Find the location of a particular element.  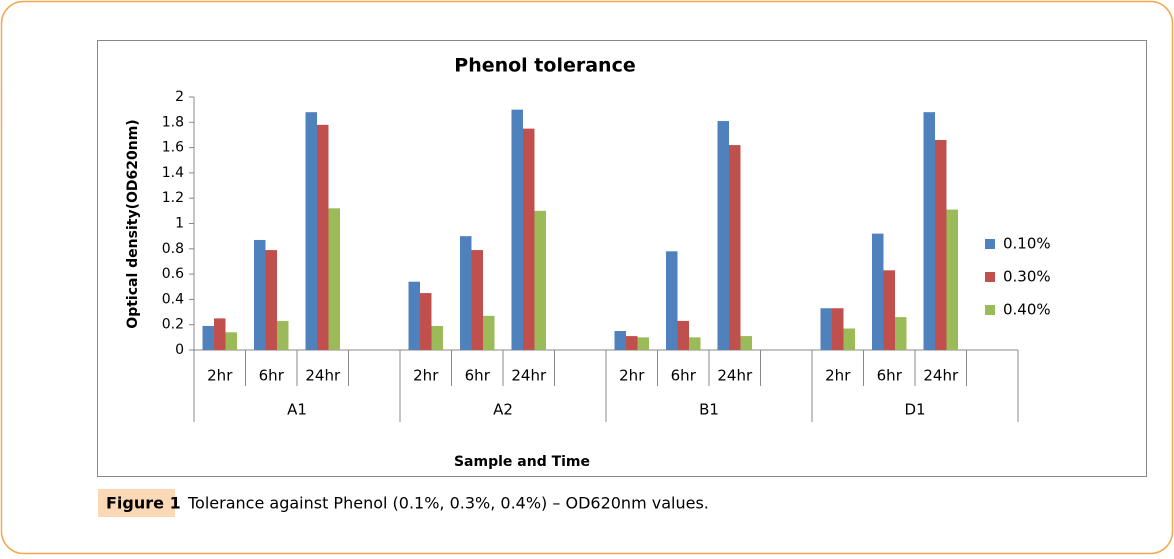

y-tick-label: 2 is located at coordinates (179, 97).